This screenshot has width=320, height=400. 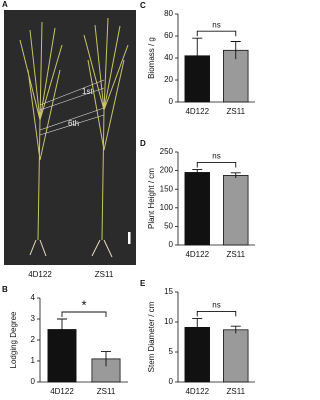 What do you see at coordinates (104, 274) in the screenshot?
I see `variety-label: ZS11` at bounding box center [104, 274].